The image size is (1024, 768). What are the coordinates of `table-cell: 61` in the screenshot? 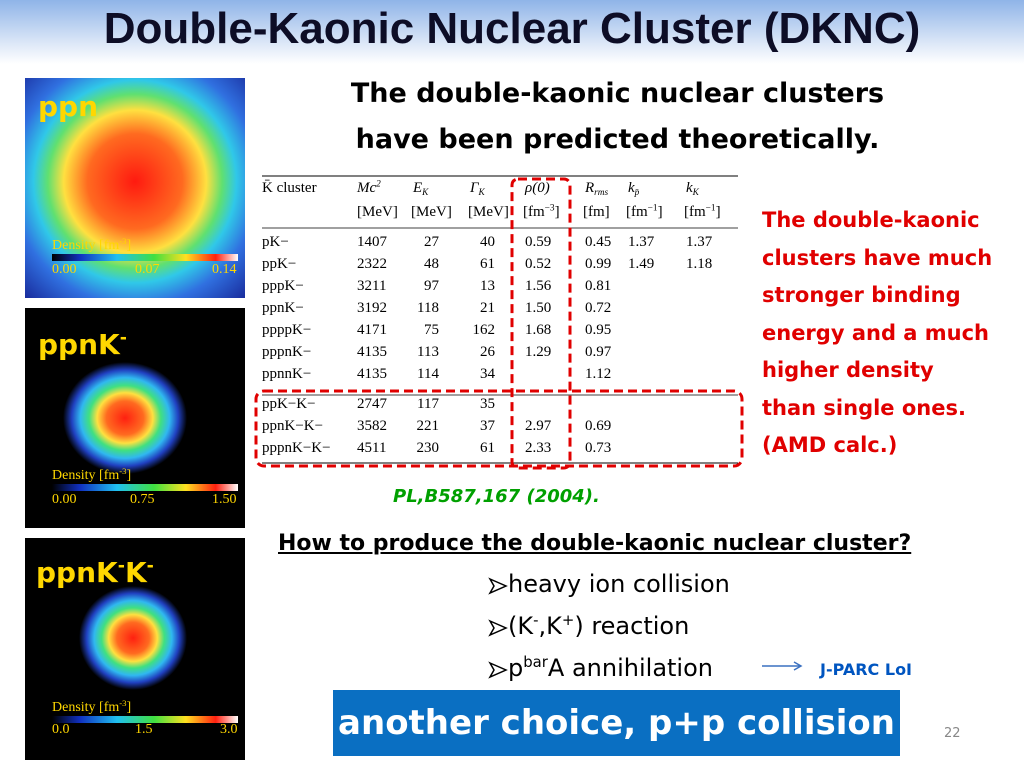 It's located at (487, 264).